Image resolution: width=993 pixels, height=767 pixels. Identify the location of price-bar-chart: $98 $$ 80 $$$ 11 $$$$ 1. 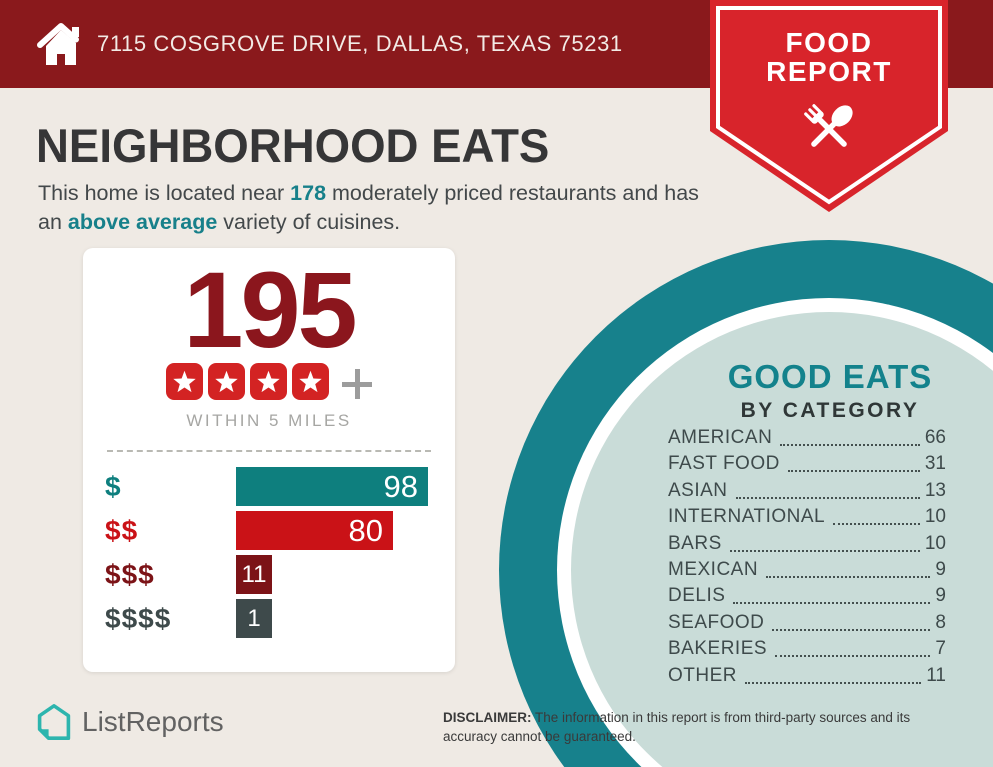
(269, 552).